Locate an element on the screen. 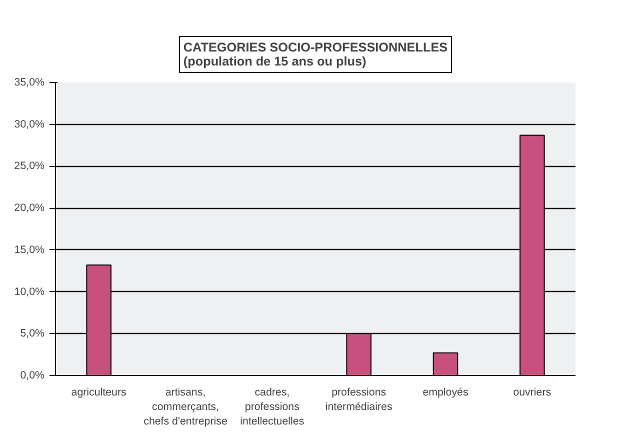 Image resolution: width=621 pixels, height=436 pixels. y-tick-label: 35,0% is located at coordinates (30, 82).